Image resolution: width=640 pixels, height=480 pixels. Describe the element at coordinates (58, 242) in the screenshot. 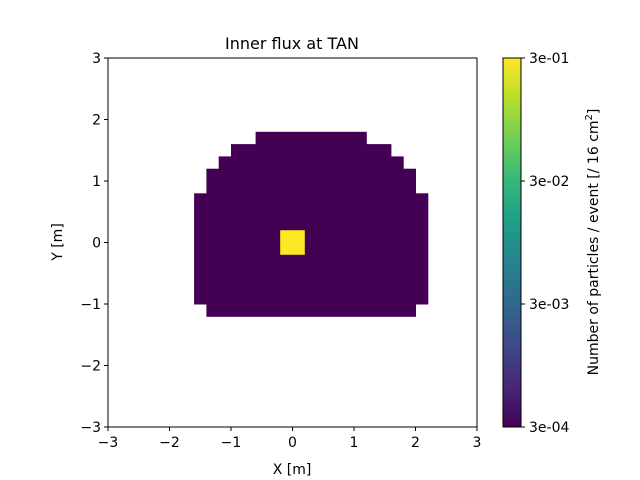

I see `y-axis-label: Y [m]` at that location.